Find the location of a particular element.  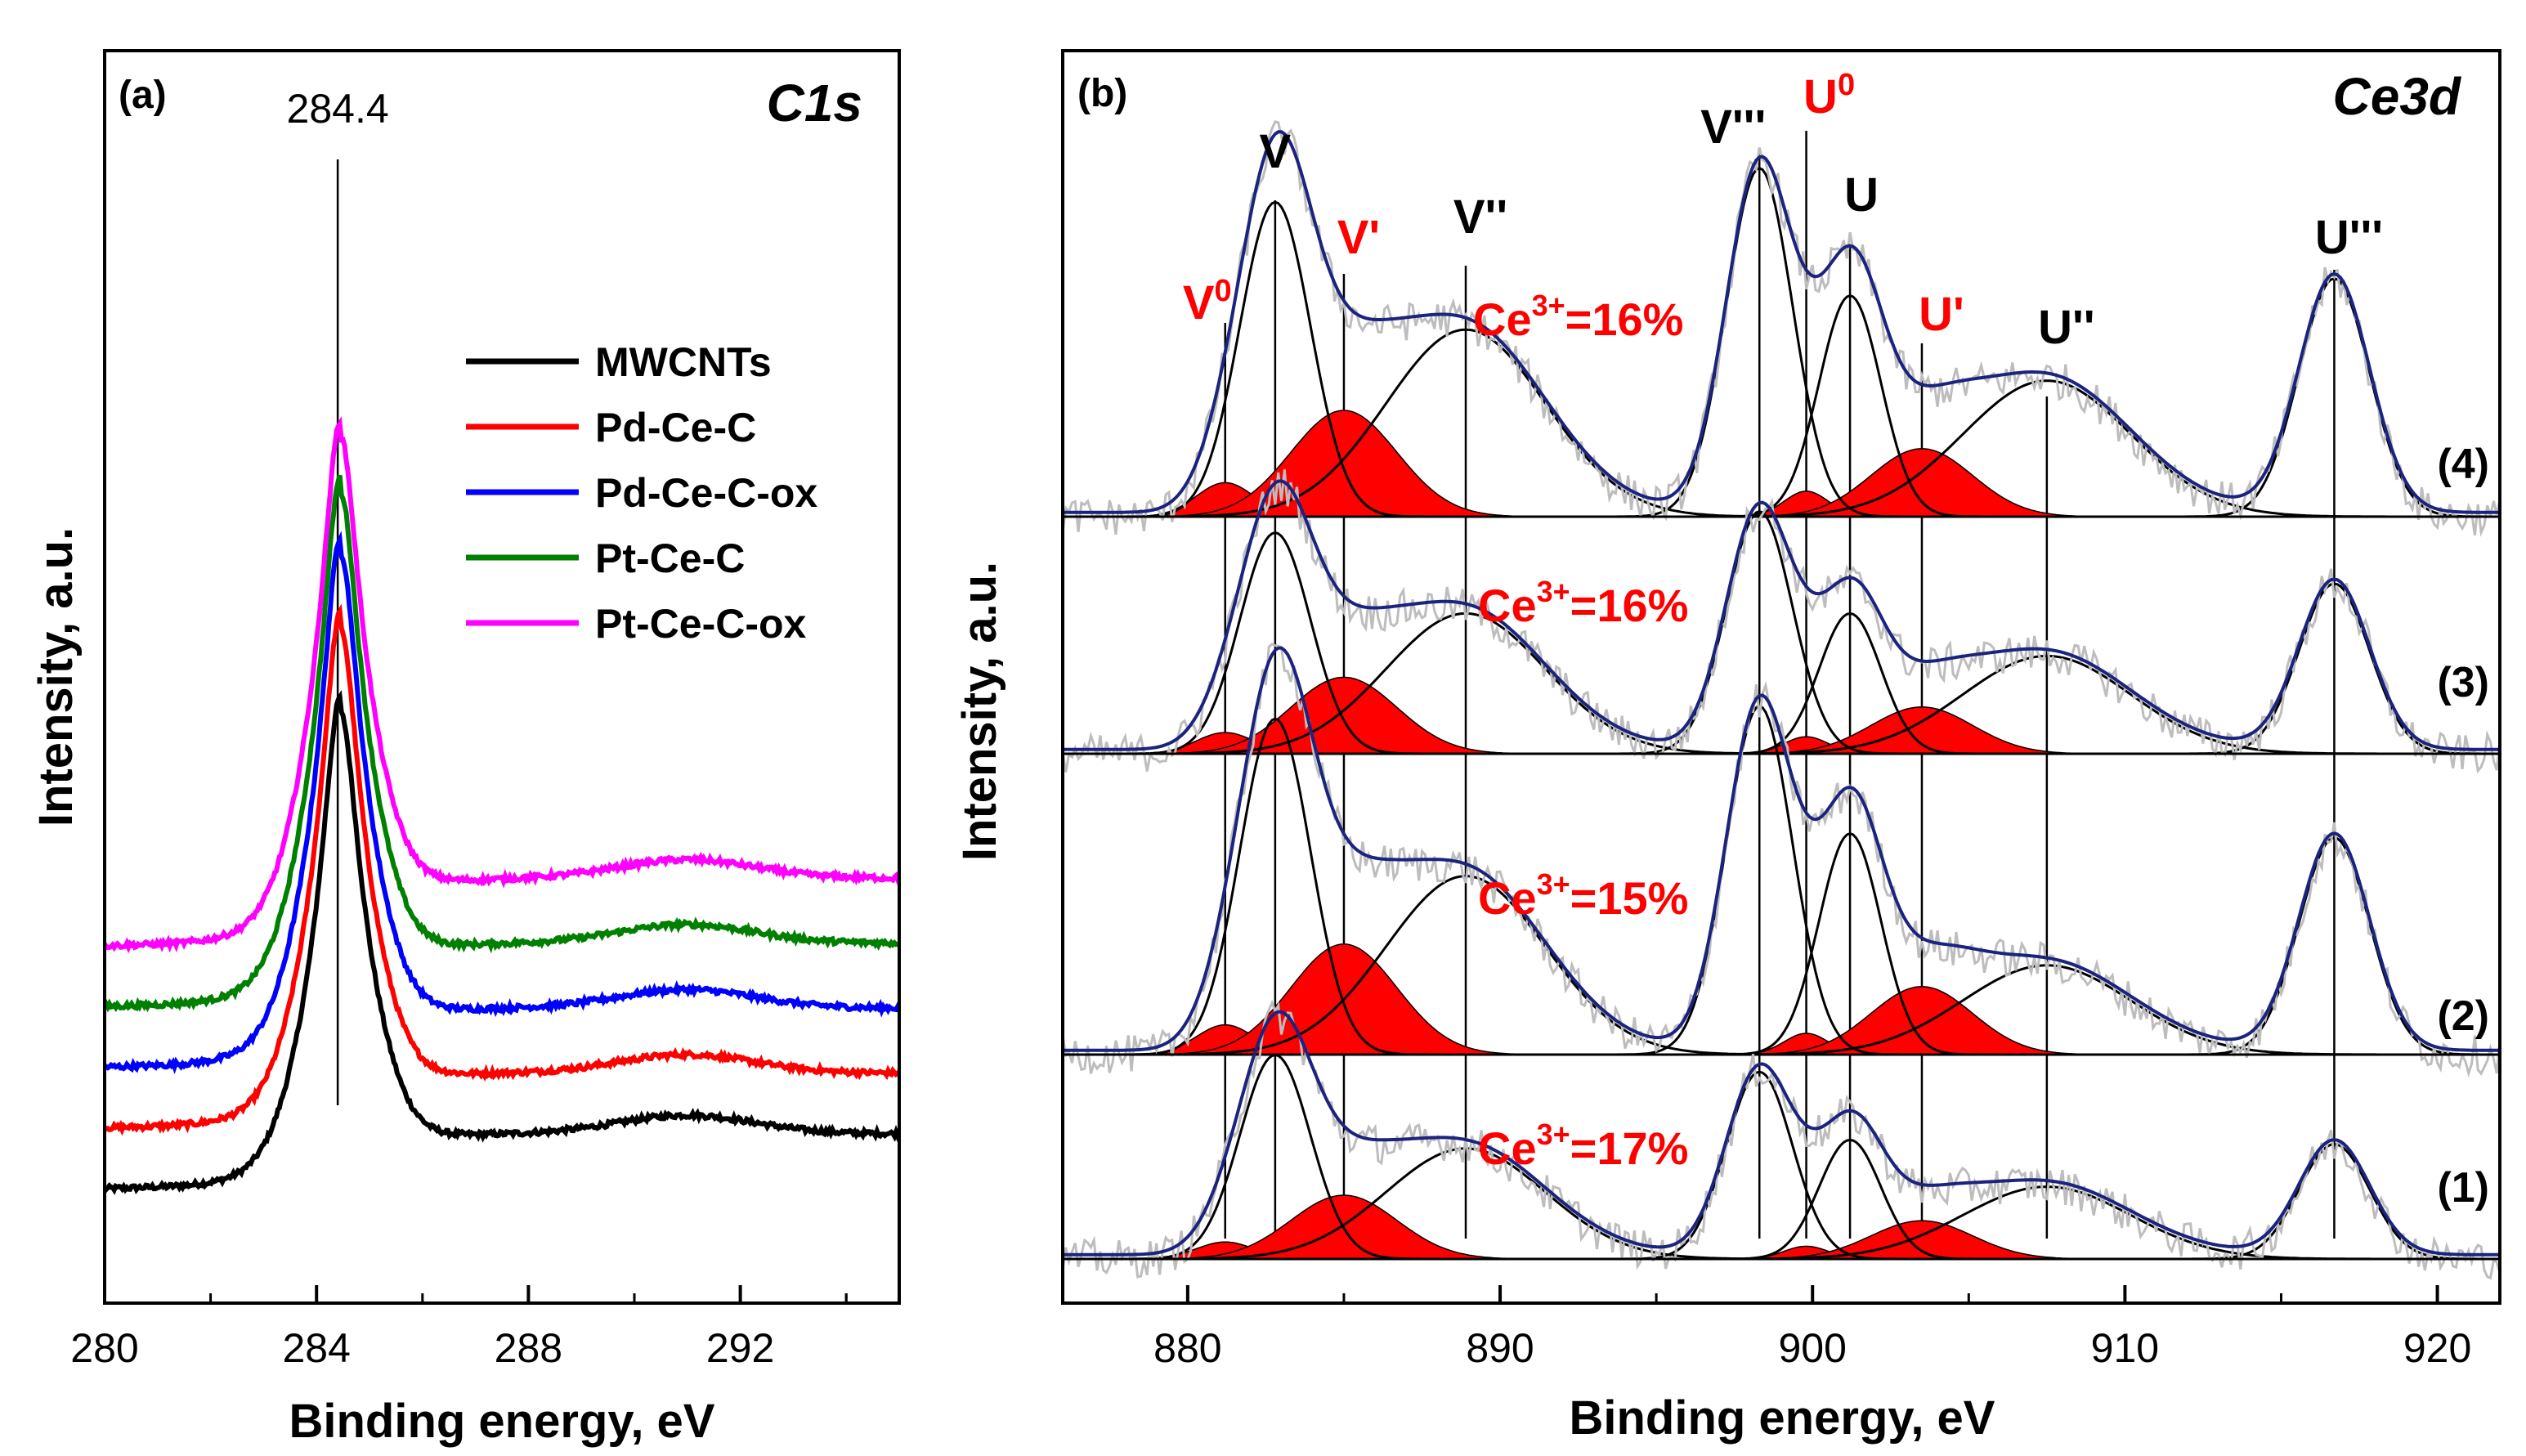

b-peak-labels: V0 V V' V'' V''' U0 U U' U'' U''' is located at coordinates (1783, 211).